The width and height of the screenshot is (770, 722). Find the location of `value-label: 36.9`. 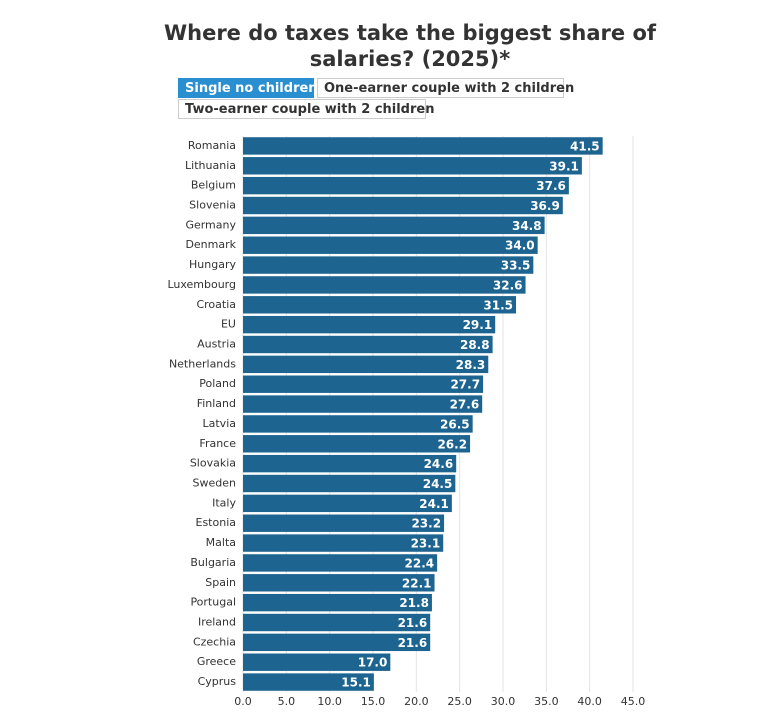

value-label: 36.9 is located at coordinates (545, 206).